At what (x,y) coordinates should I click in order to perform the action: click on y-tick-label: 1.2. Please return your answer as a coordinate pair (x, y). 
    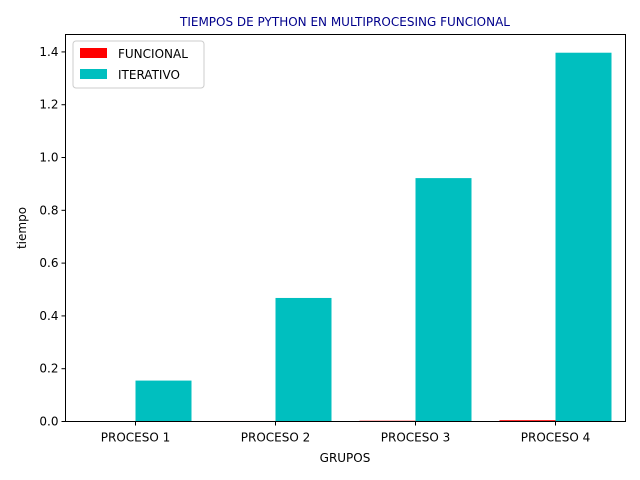
    Looking at the image, I should click on (48, 105).